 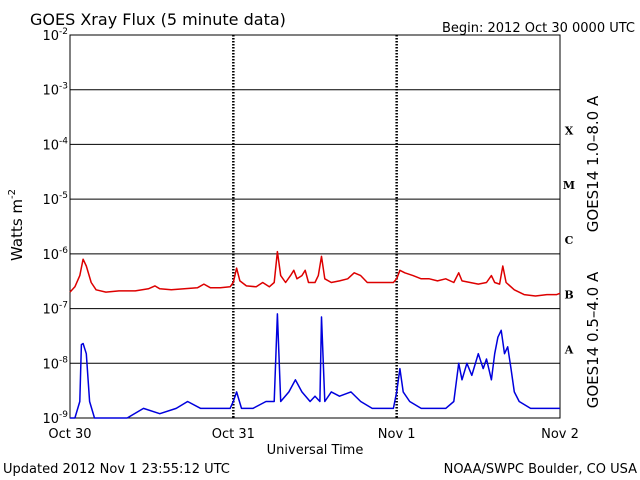 I want to click on chart-title: GOES Xray Flux (5 minute data), so click(x=158, y=19).